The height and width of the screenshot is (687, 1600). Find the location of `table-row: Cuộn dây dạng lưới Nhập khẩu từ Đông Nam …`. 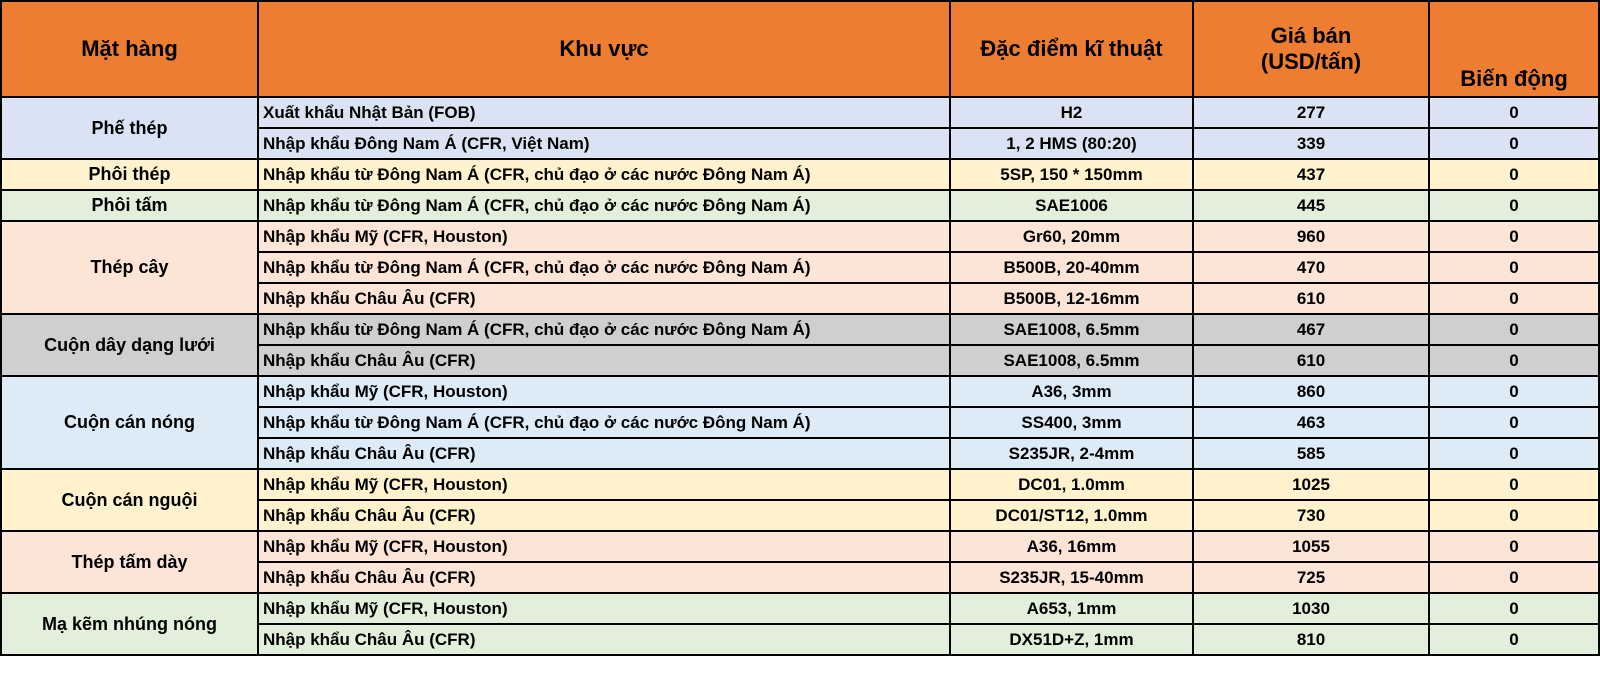

table-row: Cuộn dây dạng lưới Nhập khẩu từ Đông Nam … is located at coordinates (800, 345).